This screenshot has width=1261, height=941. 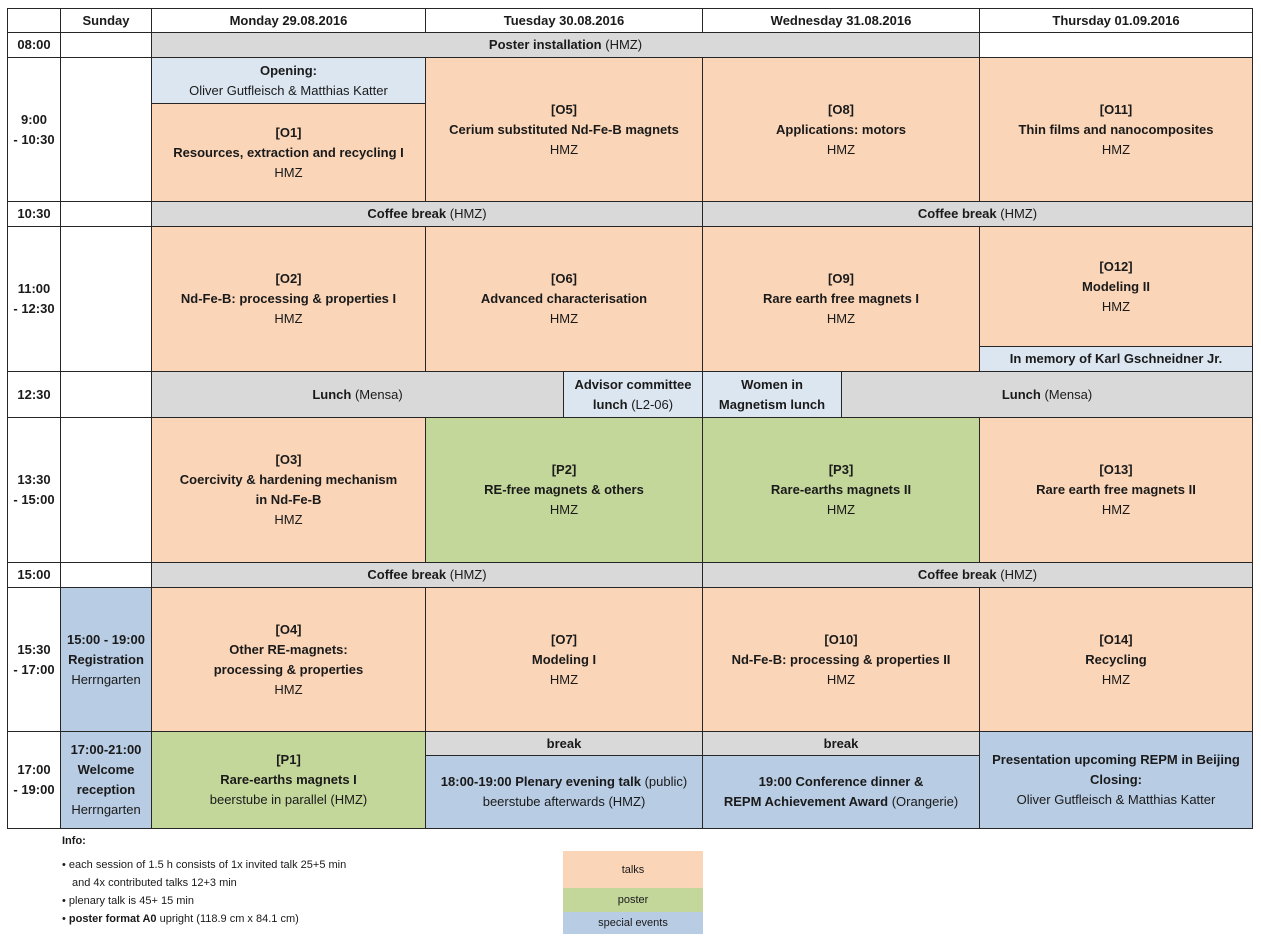 What do you see at coordinates (564, 109) in the screenshot?
I see `session-o5-code: [O5]` at bounding box center [564, 109].